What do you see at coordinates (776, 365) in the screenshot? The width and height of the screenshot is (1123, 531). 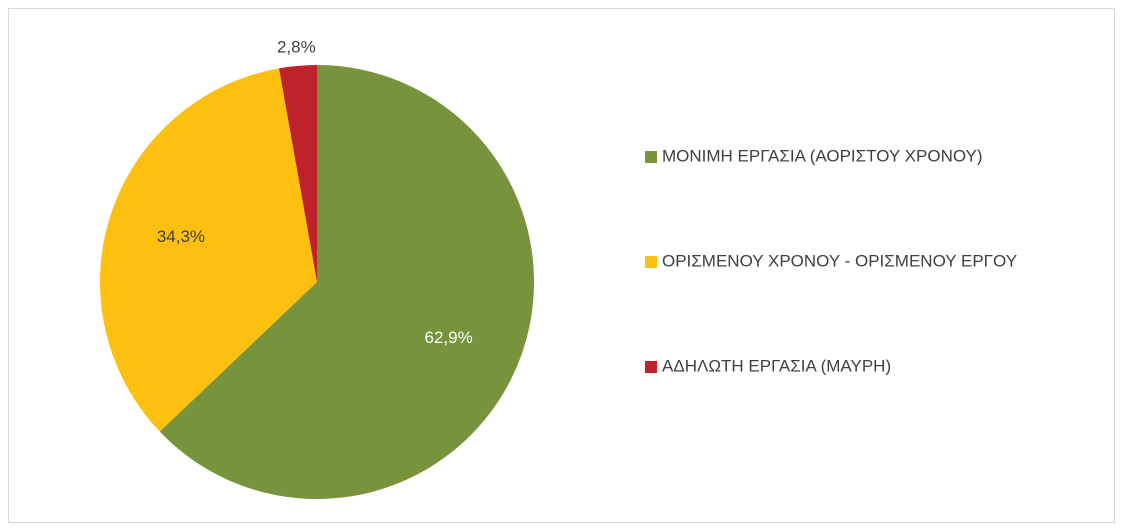 I see `legend-label: ΑΔΗΛΩΤΗ ΕΡΓΑΣΙΑ (ΜΑΥΡΗ)` at bounding box center [776, 365].